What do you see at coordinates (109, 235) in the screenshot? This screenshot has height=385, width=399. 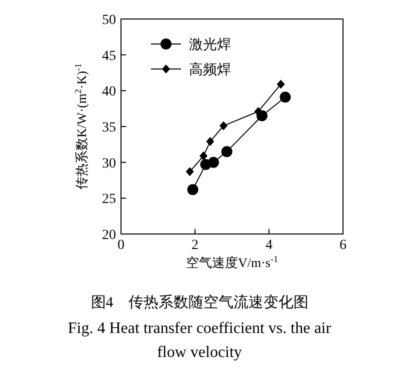 I see `y-tick-label: 20` at bounding box center [109, 235].